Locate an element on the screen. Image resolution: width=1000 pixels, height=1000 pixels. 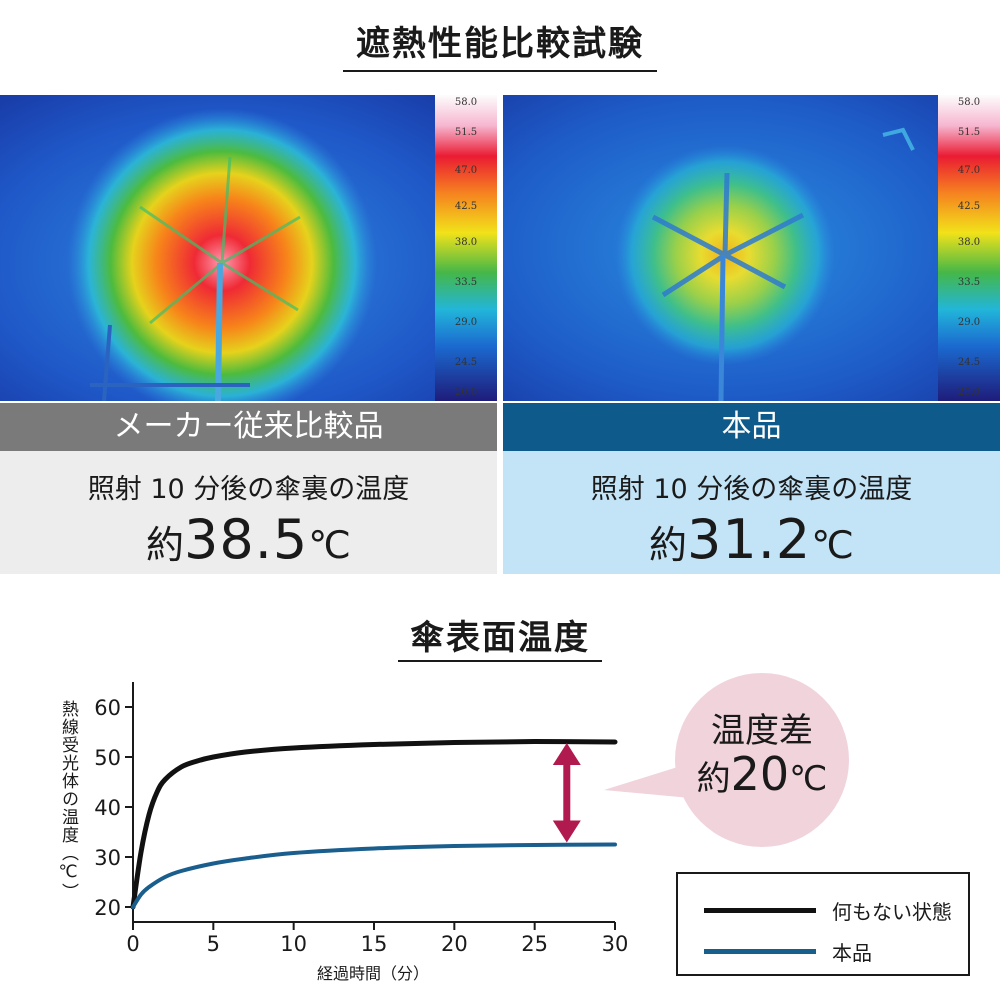
conventional-result-panel: 照射 10 分後の傘裏の温度 約38.5℃ is located at coordinates (248, 512).